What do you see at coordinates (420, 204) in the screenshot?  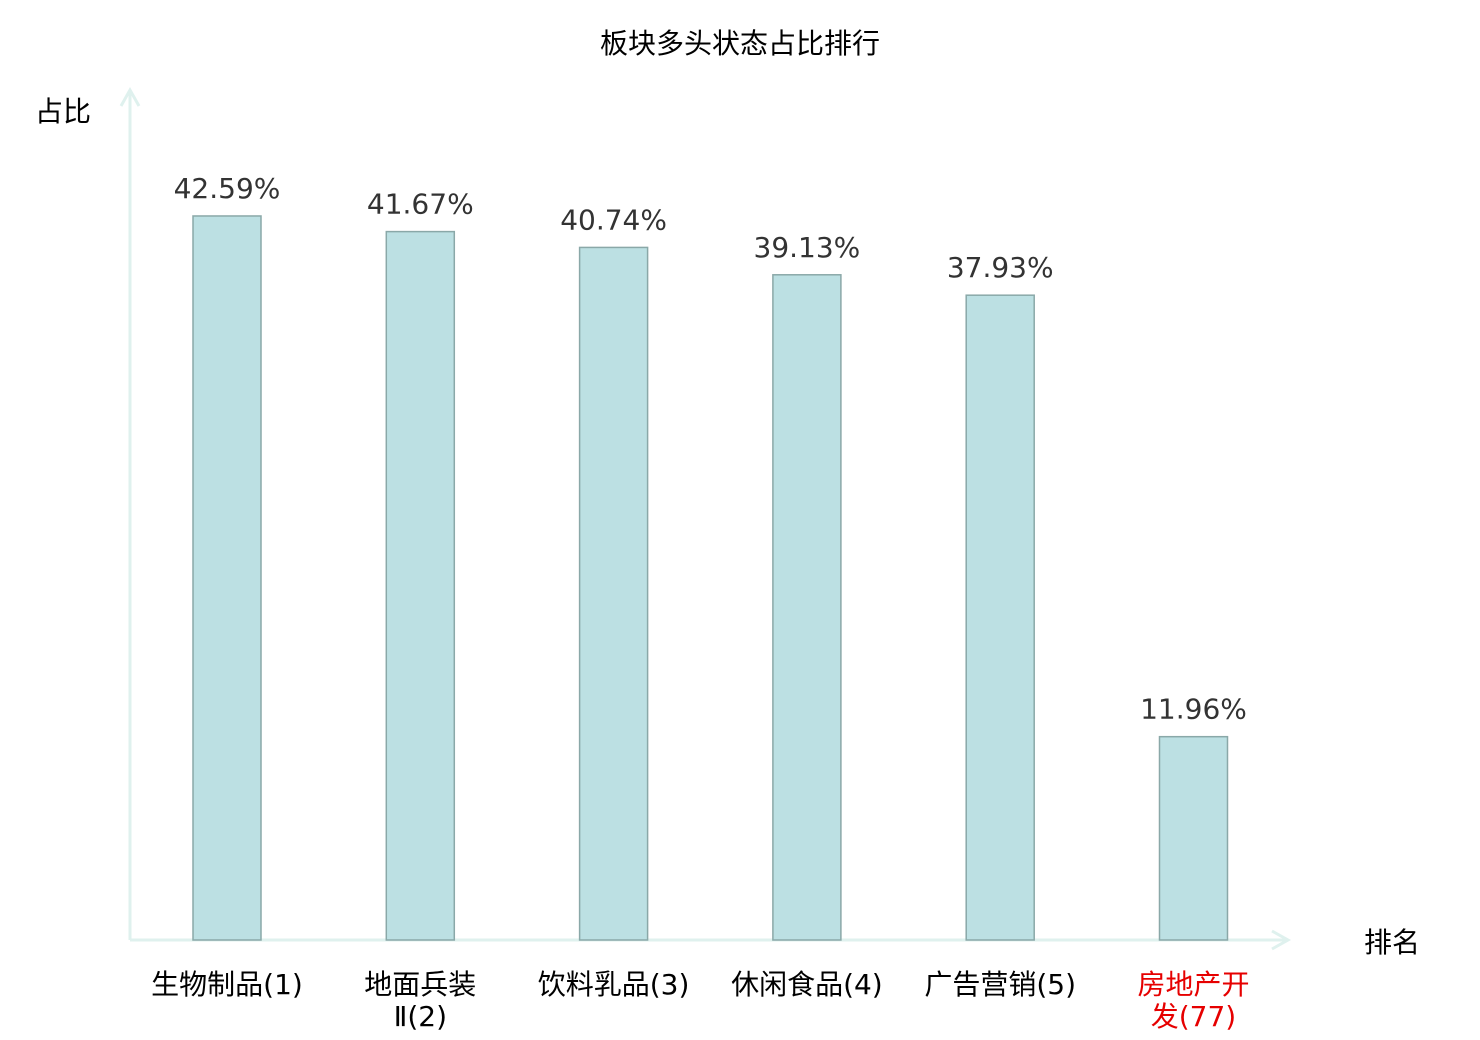 I see `value-label: 41.67%` at bounding box center [420, 204].